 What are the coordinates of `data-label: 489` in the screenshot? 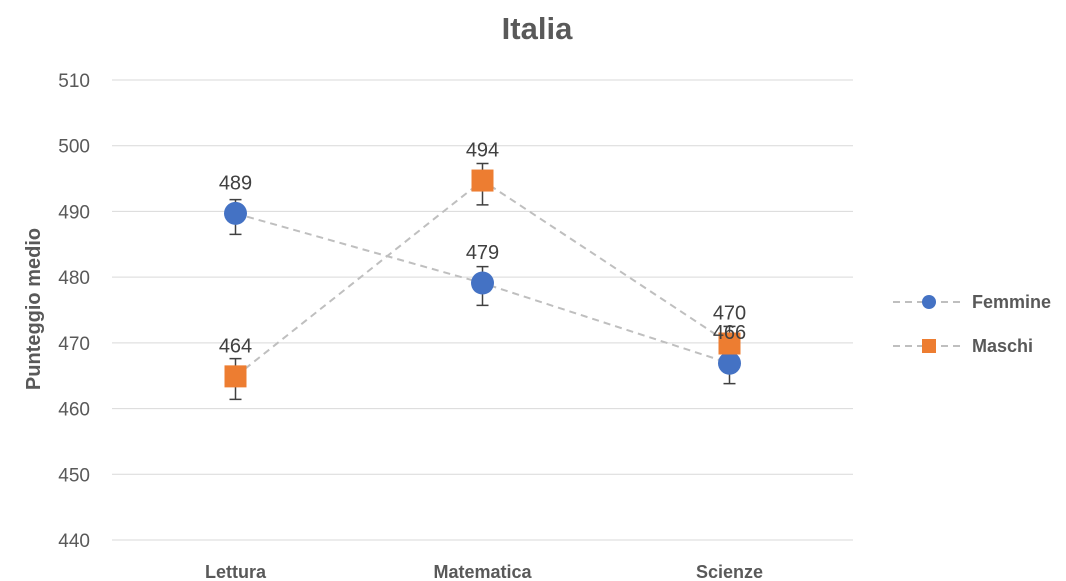 It's located at (235, 183).